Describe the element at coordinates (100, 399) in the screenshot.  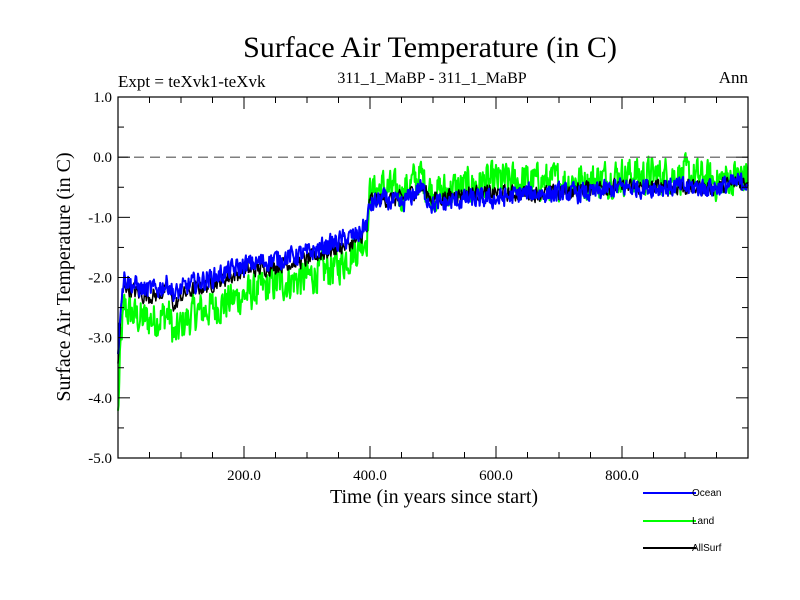
I see `y-tick-label: -4.0` at that location.